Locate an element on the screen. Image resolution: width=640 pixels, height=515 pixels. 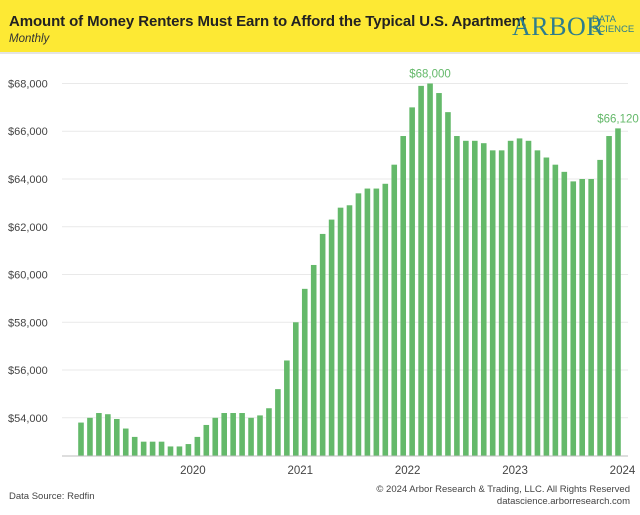
x-tick-label: 2024 is located at coordinates (623, 471).